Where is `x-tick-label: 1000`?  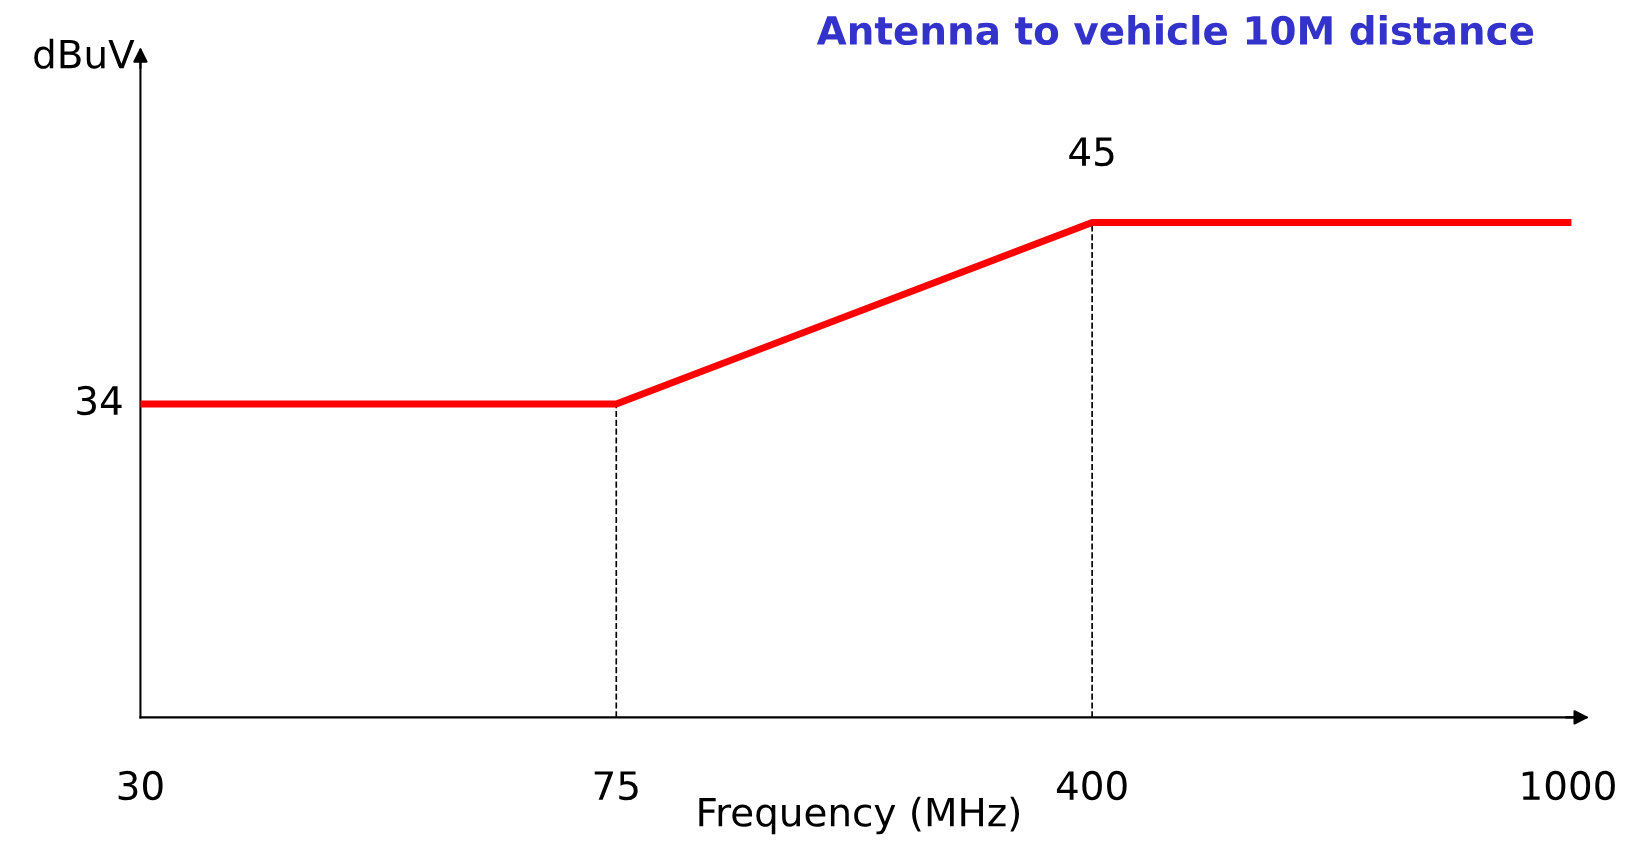 x-tick-label: 1000 is located at coordinates (1568, 785).